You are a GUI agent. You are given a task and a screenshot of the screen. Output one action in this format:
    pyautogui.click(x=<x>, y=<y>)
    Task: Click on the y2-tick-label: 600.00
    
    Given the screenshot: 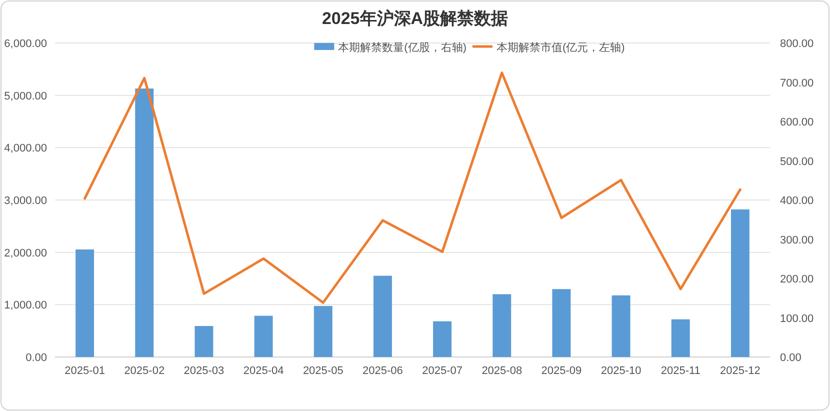 What is the action you would take?
    pyautogui.click(x=797, y=122)
    